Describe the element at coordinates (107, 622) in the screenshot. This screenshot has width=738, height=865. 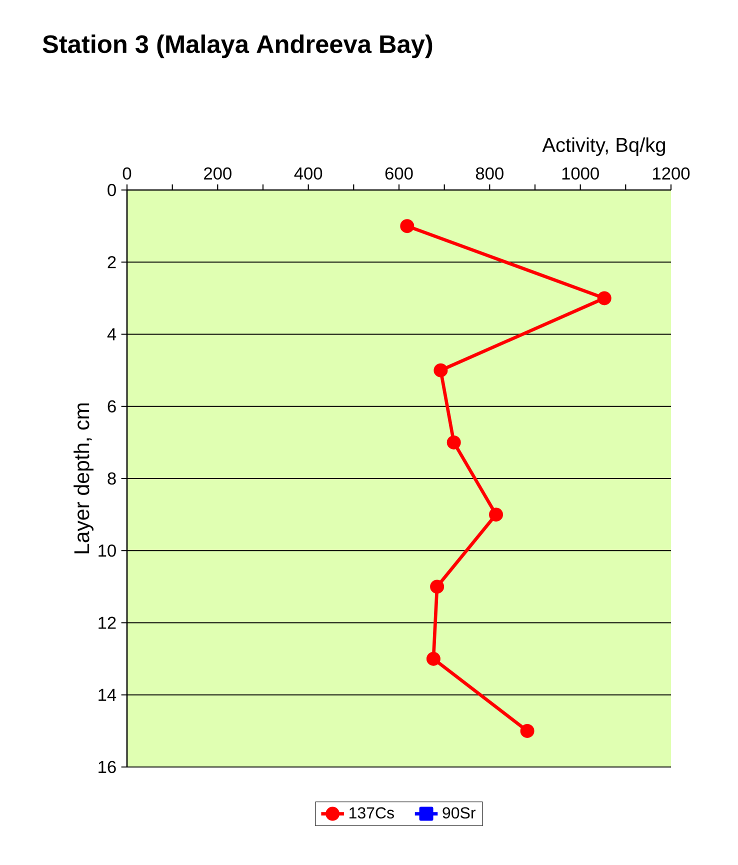
I see `y-tick-label: 12` at that location.